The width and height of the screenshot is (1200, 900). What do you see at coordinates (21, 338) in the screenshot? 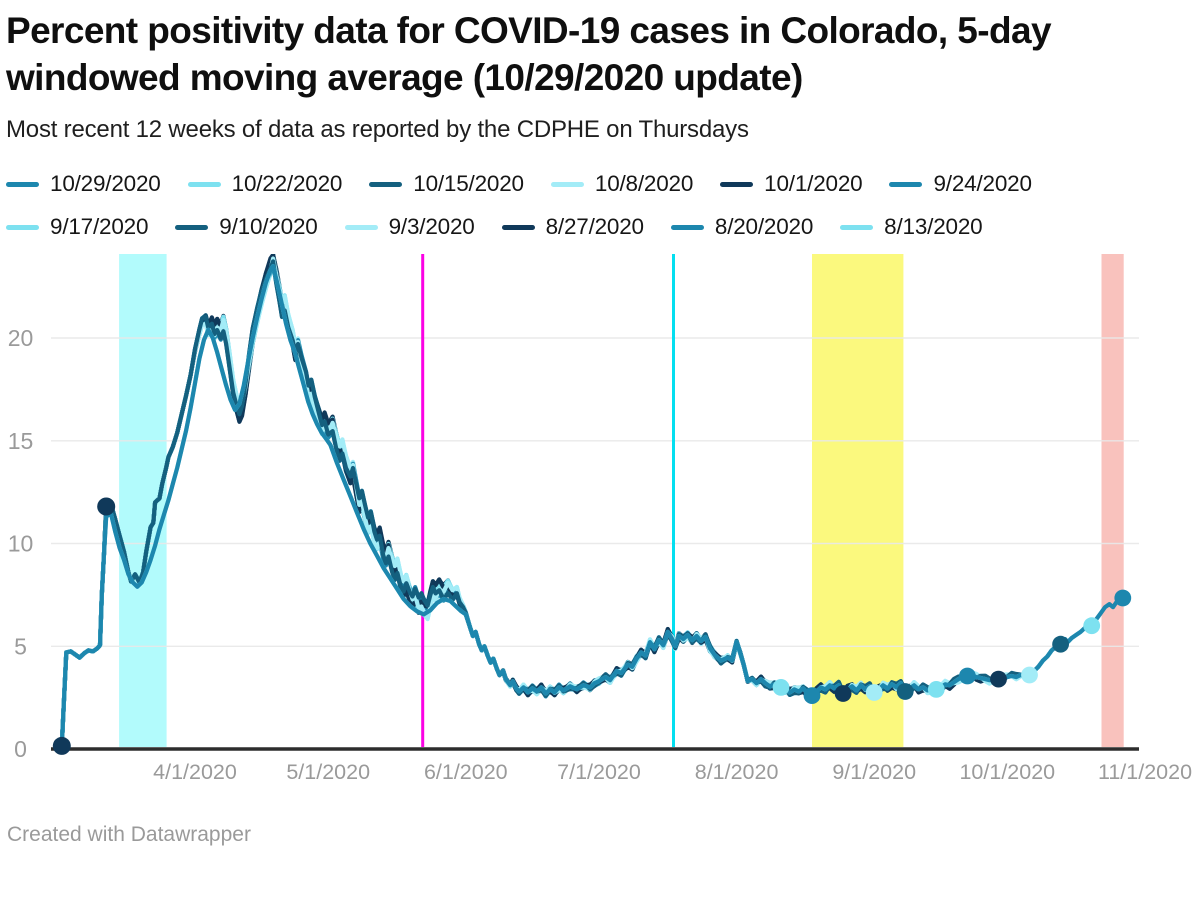
I see `y-tick-label: 20` at bounding box center [21, 338].